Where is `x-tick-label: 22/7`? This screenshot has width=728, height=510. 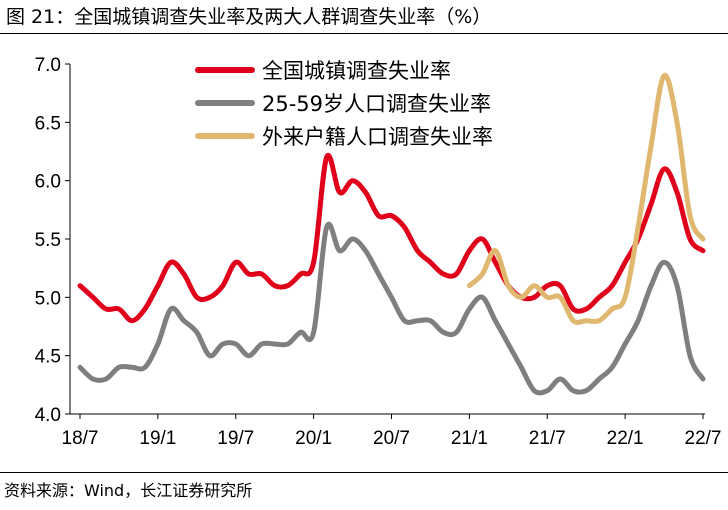
x-tick-label: 22/7 is located at coordinates (703, 438).